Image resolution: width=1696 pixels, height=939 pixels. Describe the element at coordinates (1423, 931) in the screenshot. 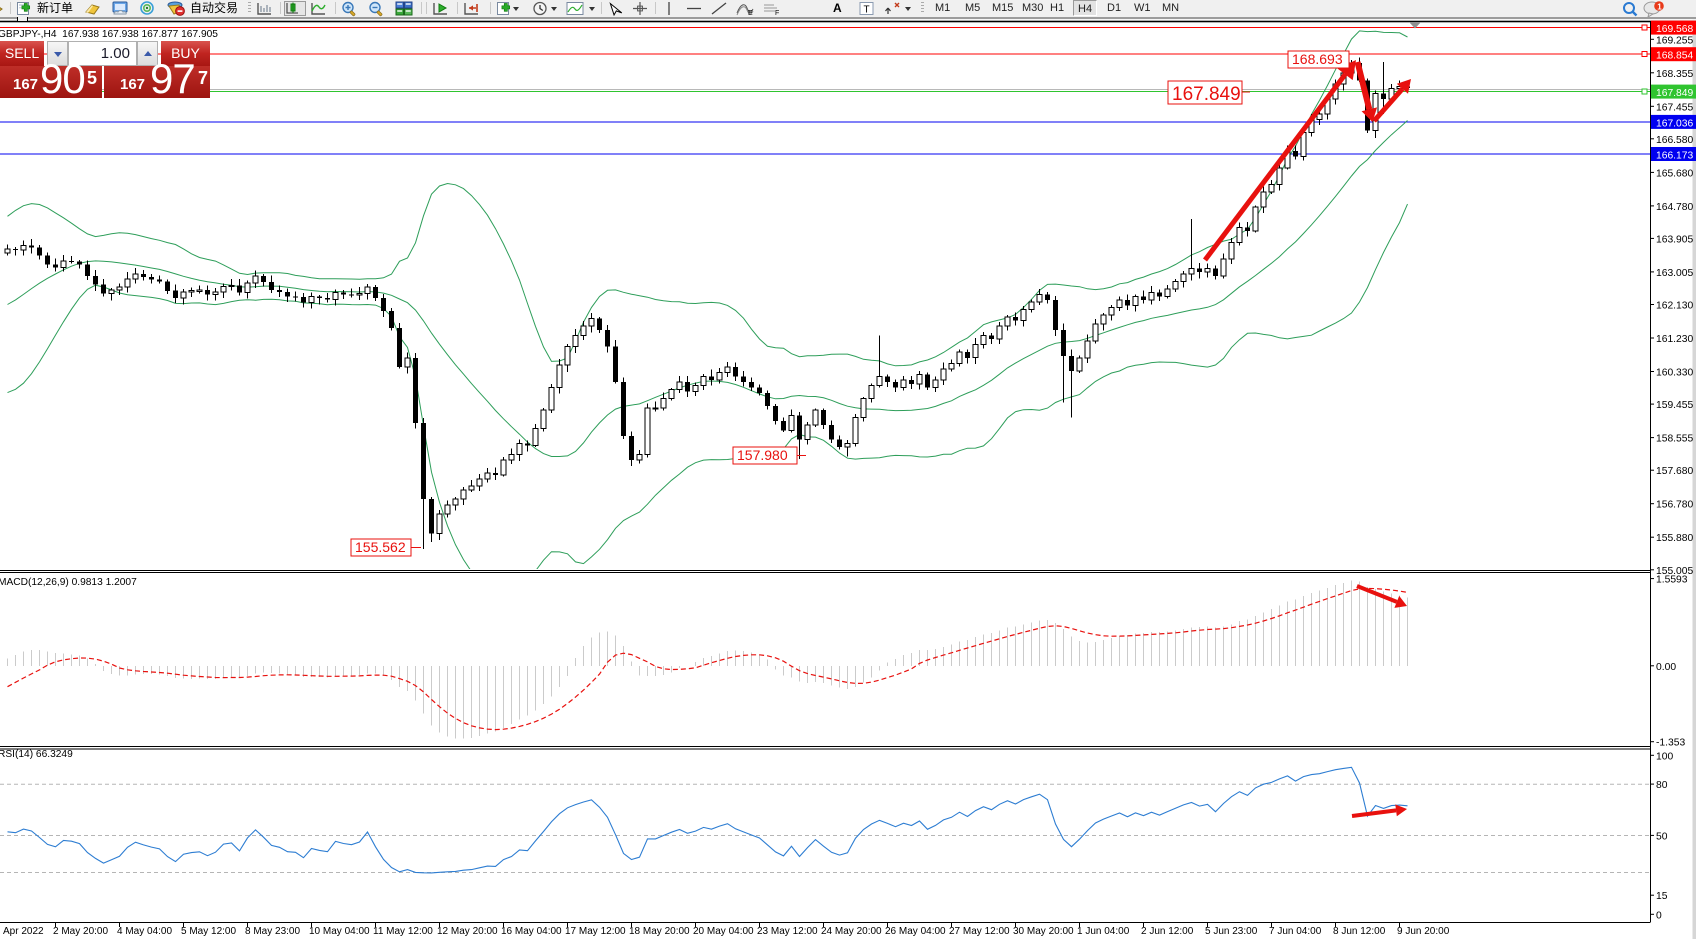

I see `svg-text: 9 Jun 20:00` at that location.